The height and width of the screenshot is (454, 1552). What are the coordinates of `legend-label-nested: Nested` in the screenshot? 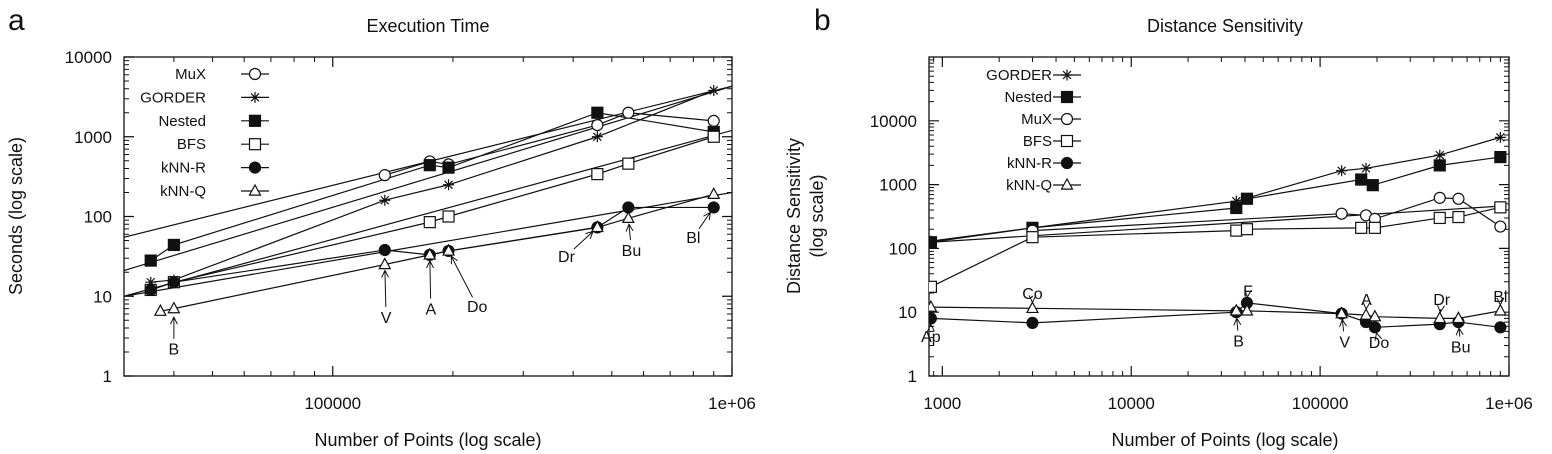 It's located at (182, 121).